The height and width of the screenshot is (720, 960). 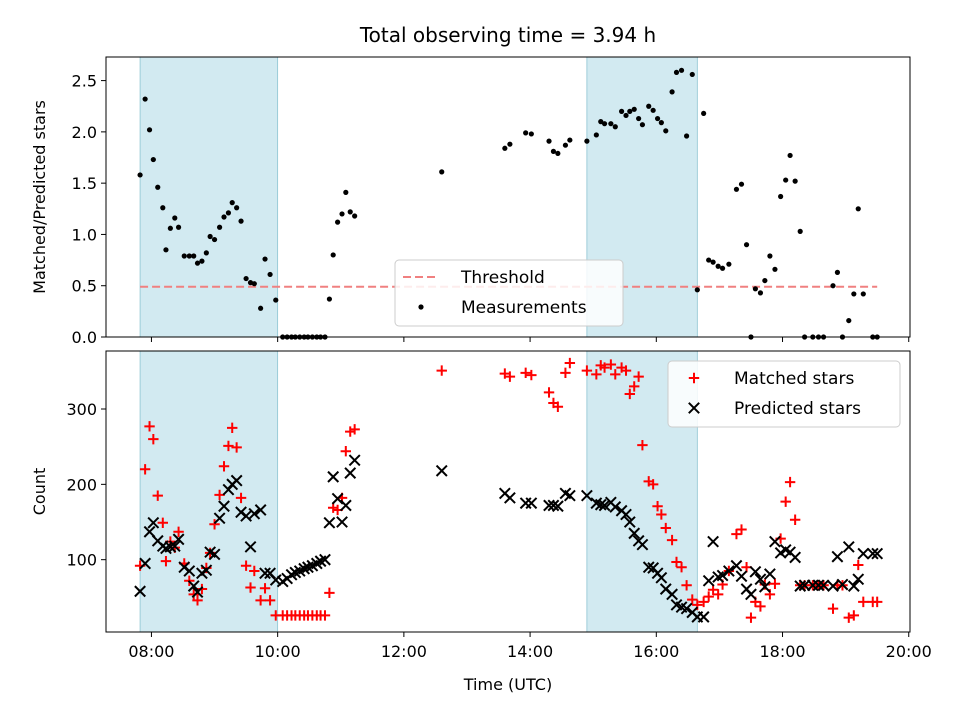 I want to click on chart-title: Total observing time = 3.94 h, so click(x=507, y=35).